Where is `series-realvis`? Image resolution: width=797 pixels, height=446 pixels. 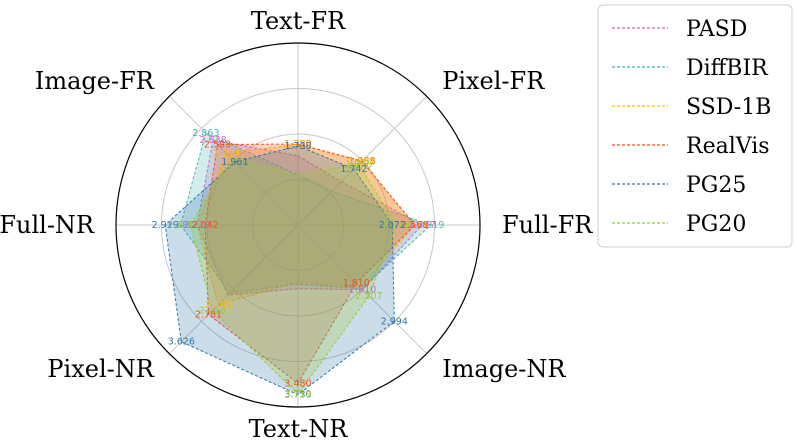
series-realvis is located at coordinates (310, 264).